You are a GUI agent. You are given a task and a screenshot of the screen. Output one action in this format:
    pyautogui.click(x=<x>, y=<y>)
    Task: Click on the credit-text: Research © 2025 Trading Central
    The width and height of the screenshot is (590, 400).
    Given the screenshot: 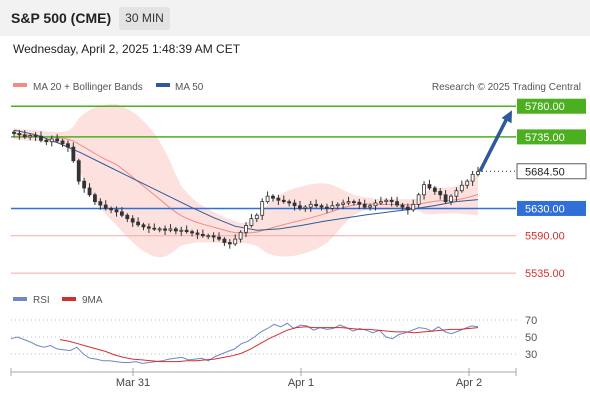 What is the action you would take?
    pyautogui.click(x=506, y=87)
    